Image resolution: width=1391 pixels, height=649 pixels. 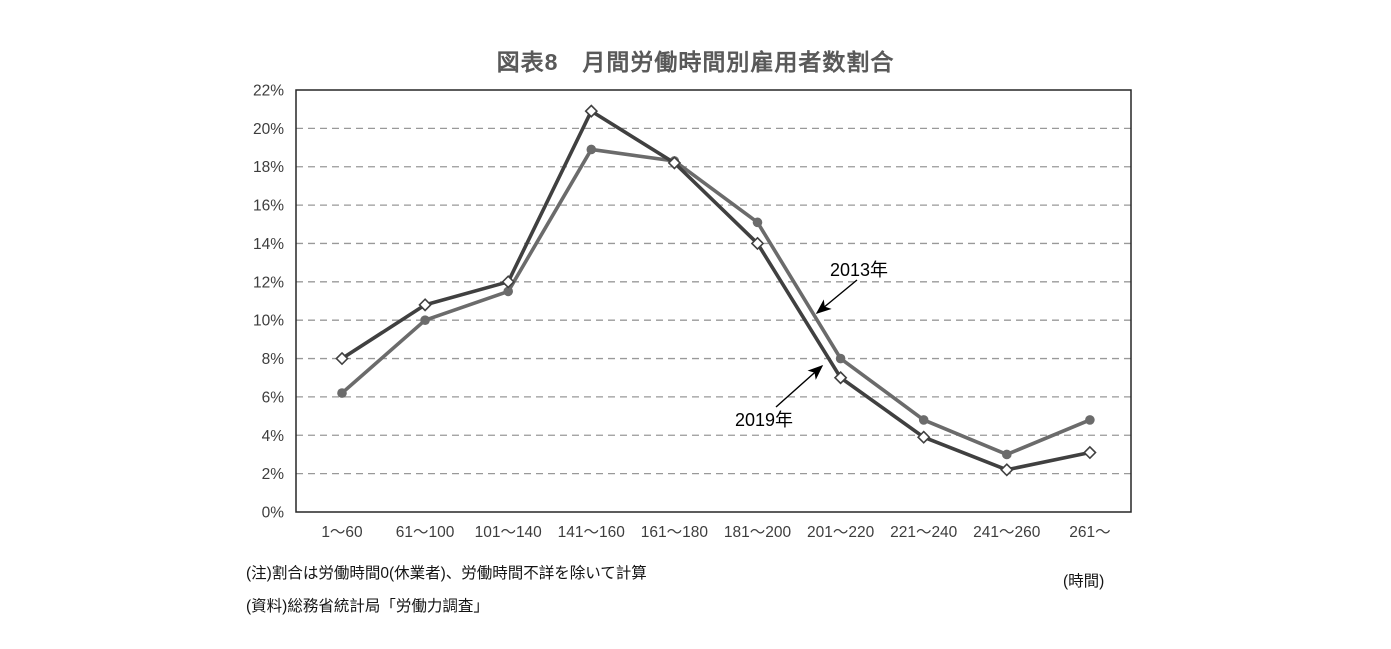 What do you see at coordinates (1007, 532) in the screenshot?
I see `x-axis-label: 241～260` at bounding box center [1007, 532].